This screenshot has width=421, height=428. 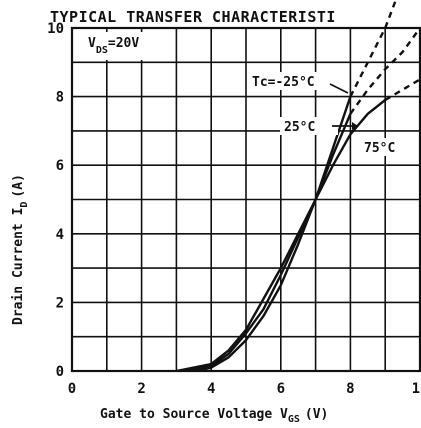 I want to click on vds-condition: VDS=20V, so click(x=128, y=46).